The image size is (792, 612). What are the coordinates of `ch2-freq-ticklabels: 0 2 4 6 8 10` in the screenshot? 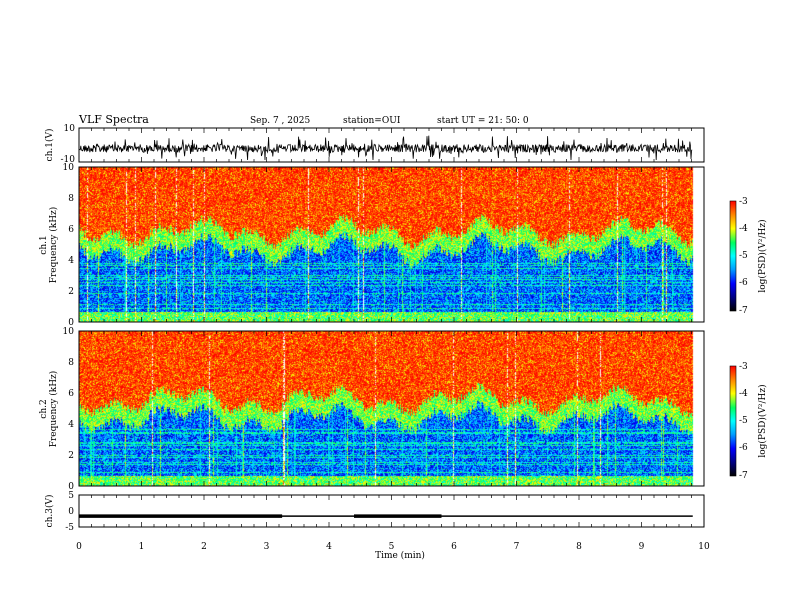 It's located at (69, 409).